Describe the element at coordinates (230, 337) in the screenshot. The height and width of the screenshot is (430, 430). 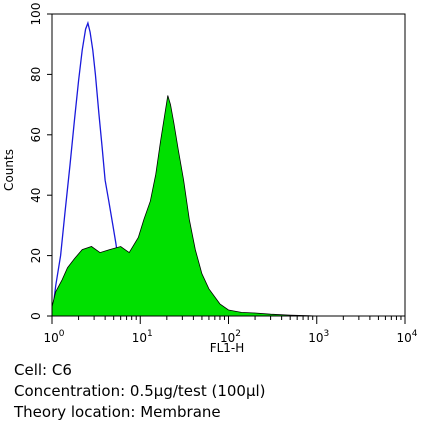
I see `x-tick-label: 102` at that location.